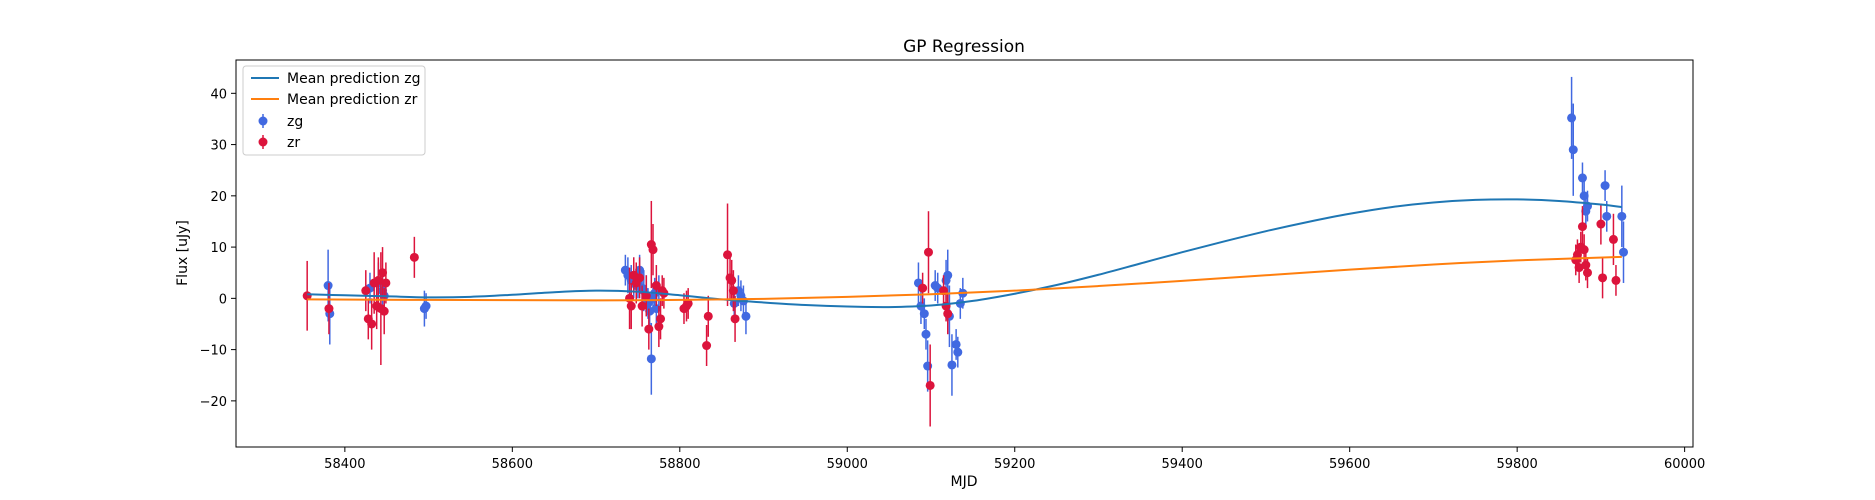  What do you see at coordinates (263, 121) in the screenshot?
I see `legend-marker-zg` at bounding box center [263, 121].